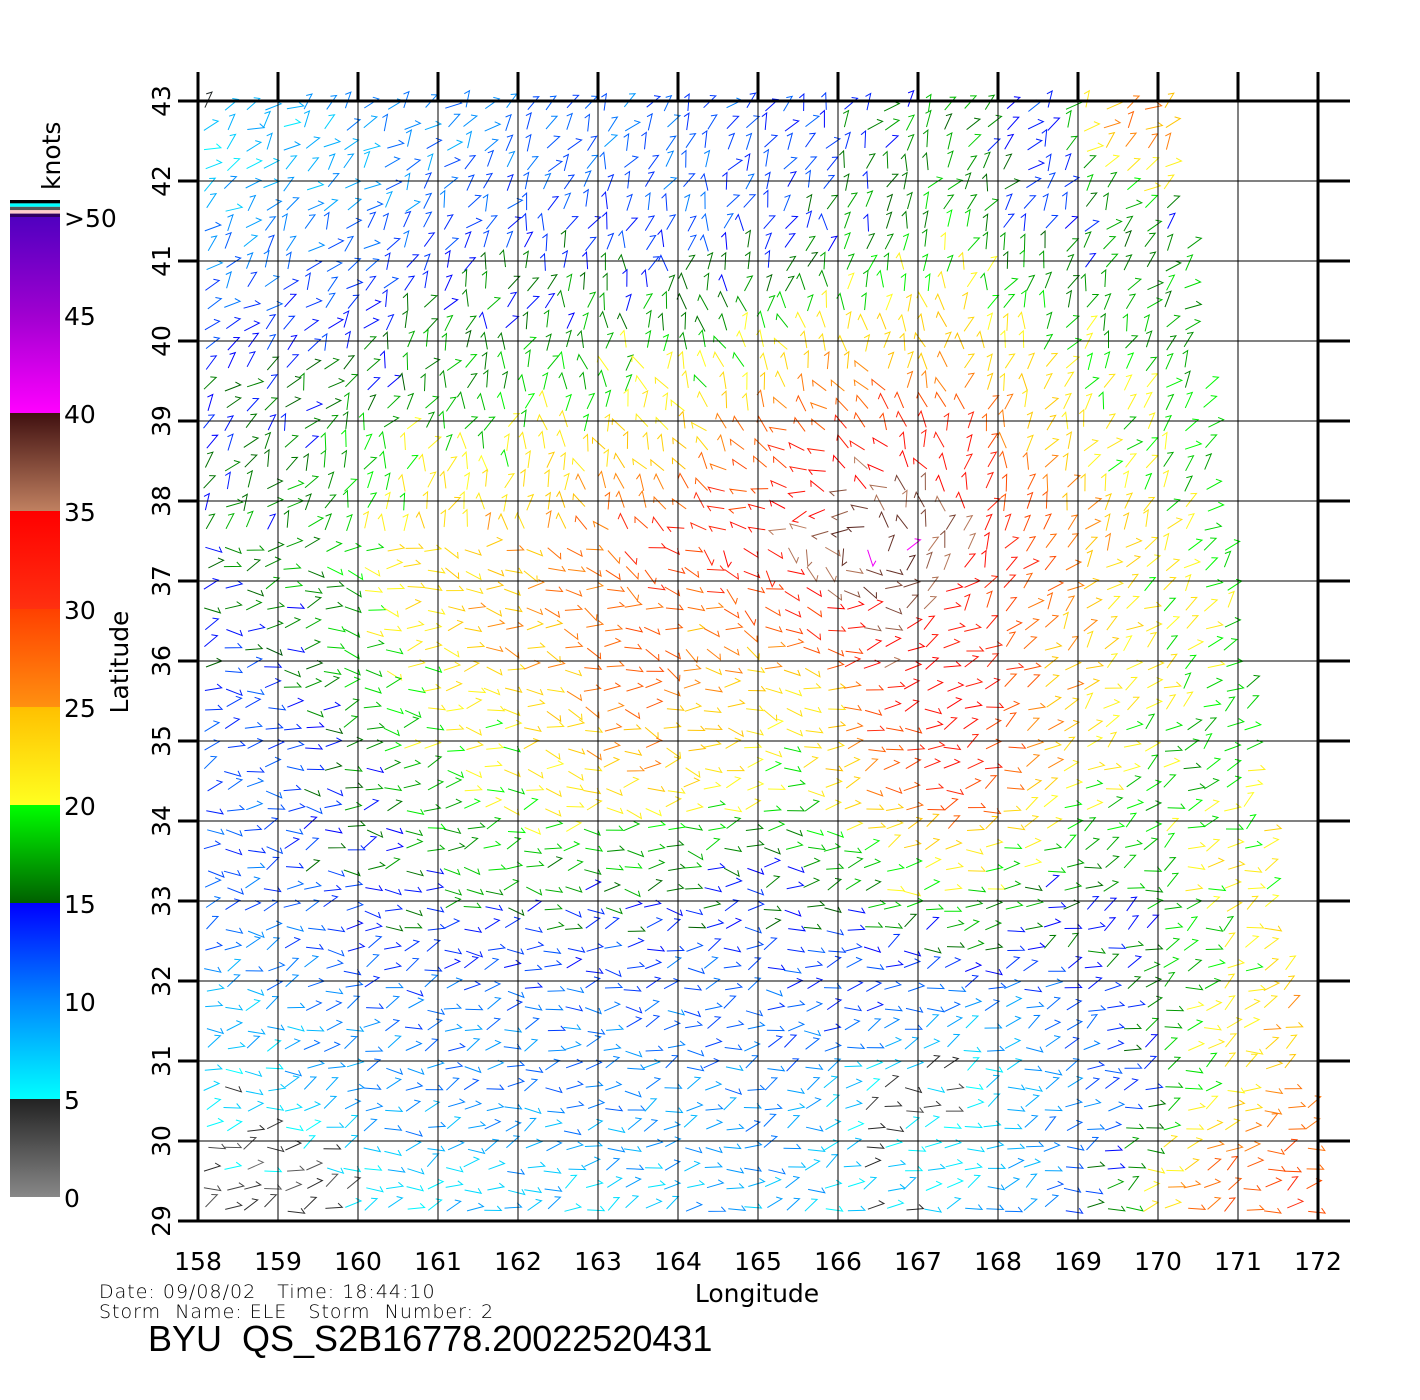  Describe the element at coordinates (35, 202) in the screenshot. I see `colorbar-swatch` at that location.